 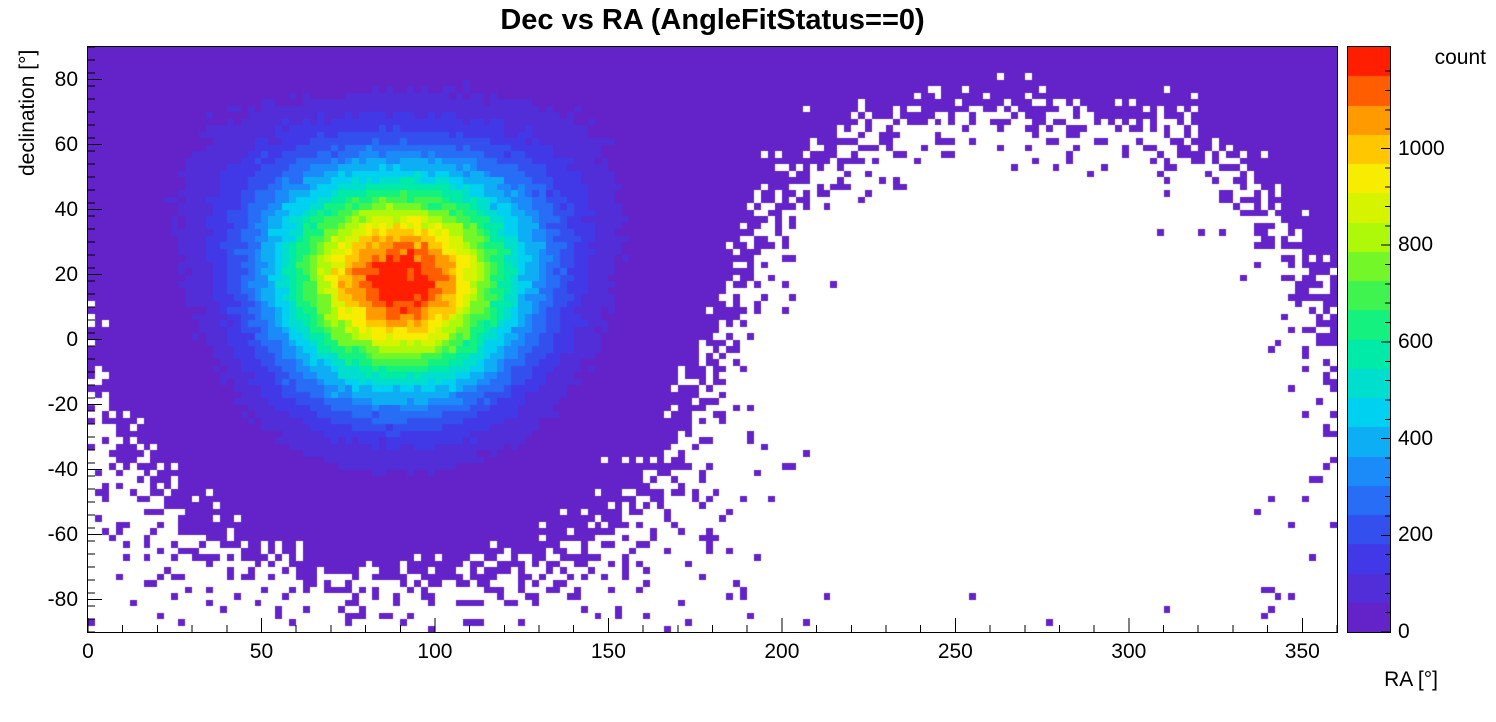 I want to click on x-tick-label: 350, so click(x=1302, y=651).